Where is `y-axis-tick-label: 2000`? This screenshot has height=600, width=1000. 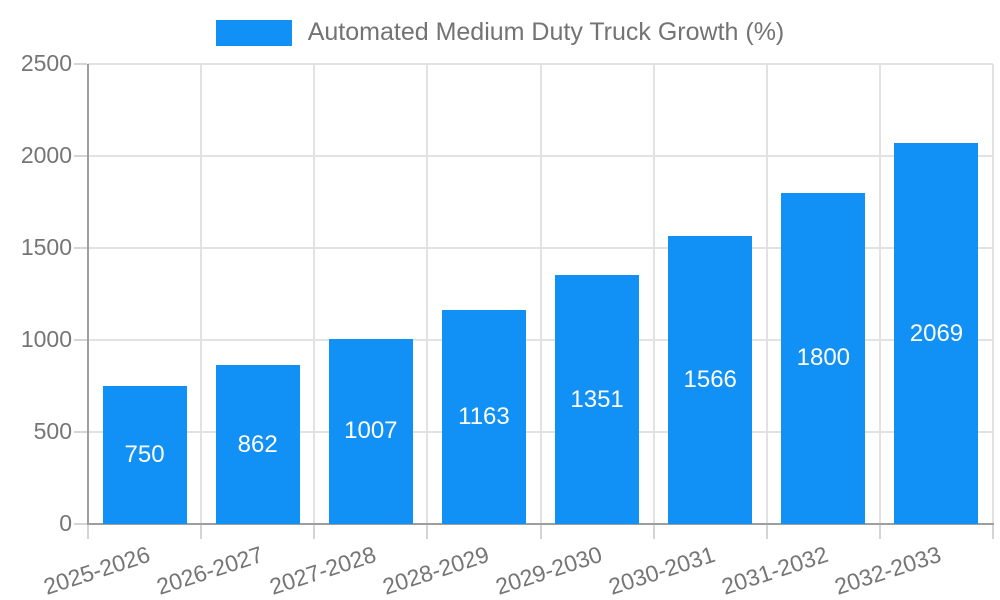
y-axis-tick-label: 2000 is located at coordinates (46, 155).